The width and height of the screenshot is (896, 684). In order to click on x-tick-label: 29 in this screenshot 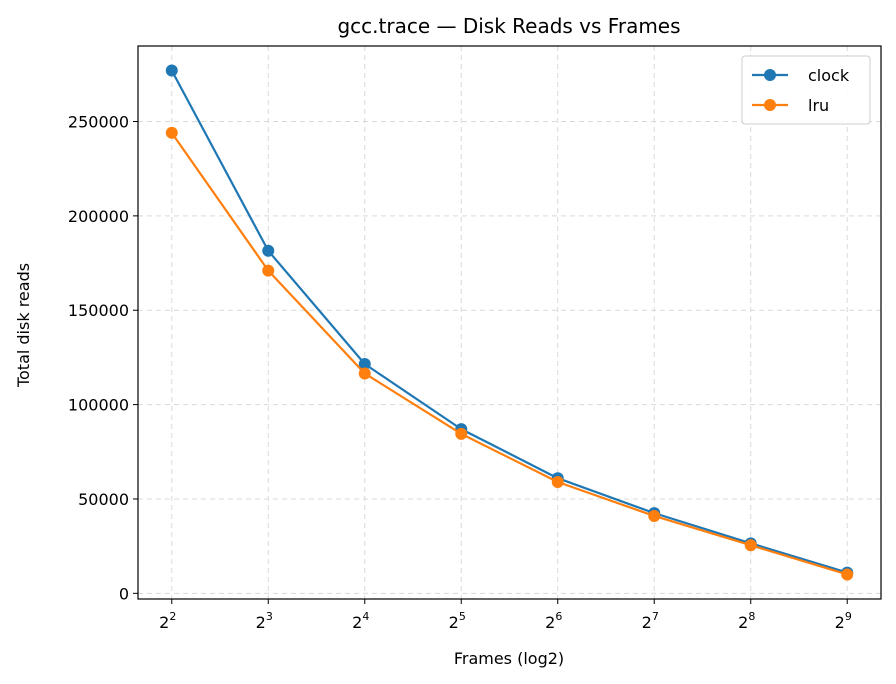, I will do `click(843, 621)`.